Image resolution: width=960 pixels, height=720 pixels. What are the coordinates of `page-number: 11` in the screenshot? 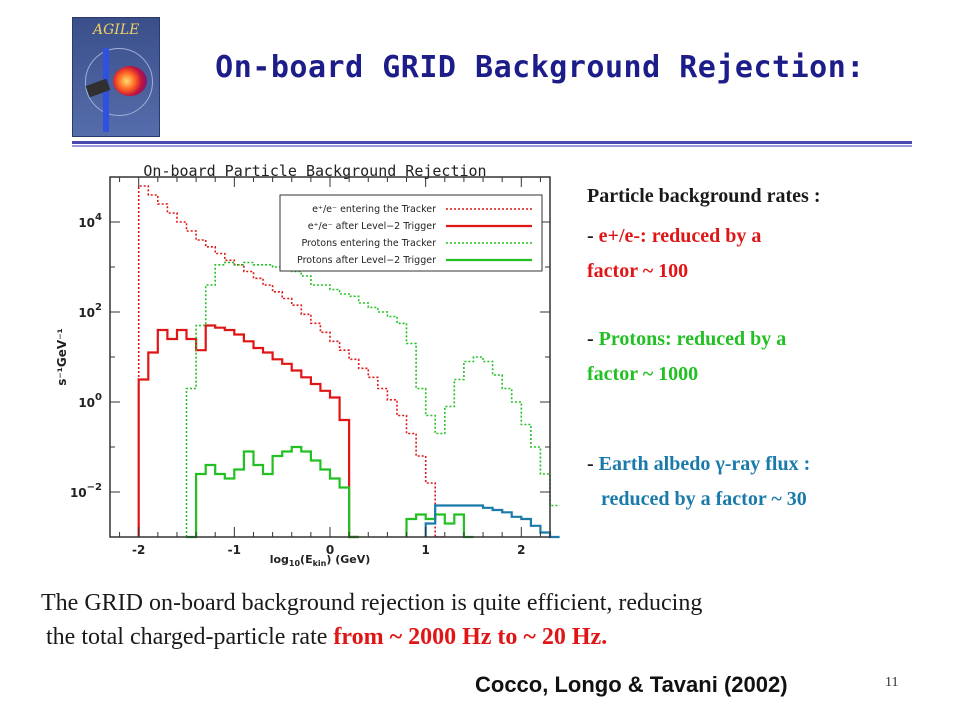 It's located at (892, 682).